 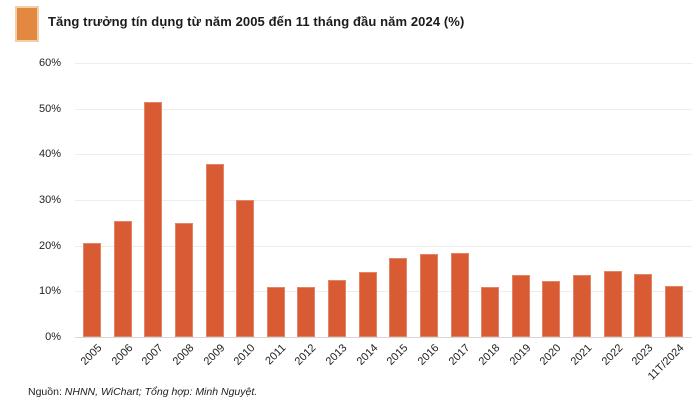 I want to click on bar-2022, so click(x=612, y=304).